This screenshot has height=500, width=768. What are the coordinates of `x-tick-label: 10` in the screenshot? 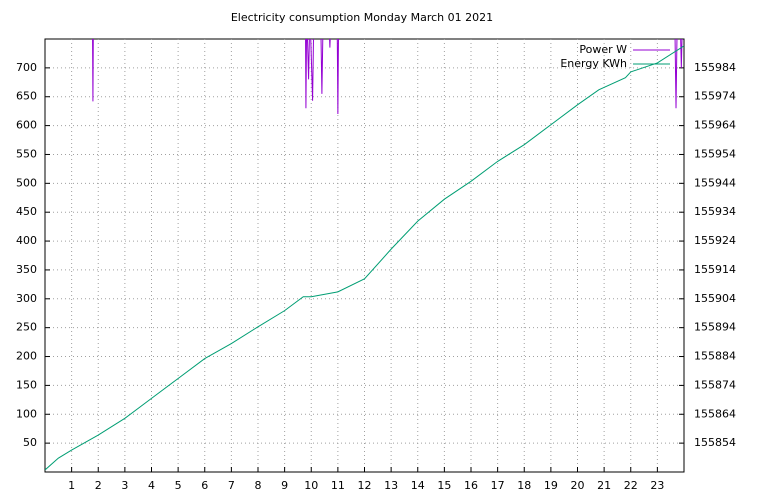 It's located at (311, 485).